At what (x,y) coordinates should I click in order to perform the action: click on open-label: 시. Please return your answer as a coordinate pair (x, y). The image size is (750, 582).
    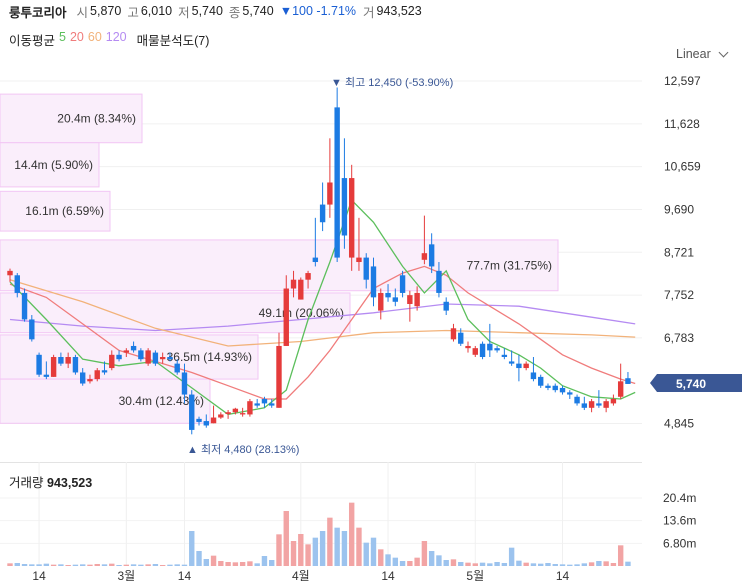
    Looking at the image, I should click on (82, 12).